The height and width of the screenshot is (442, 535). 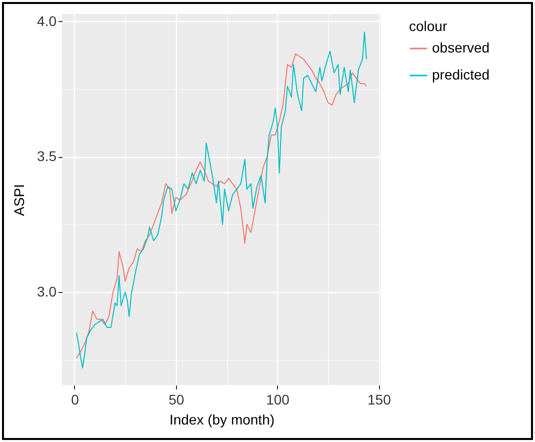 I want to click on y-tick-label: 3.0, so click(x=47, y=292).